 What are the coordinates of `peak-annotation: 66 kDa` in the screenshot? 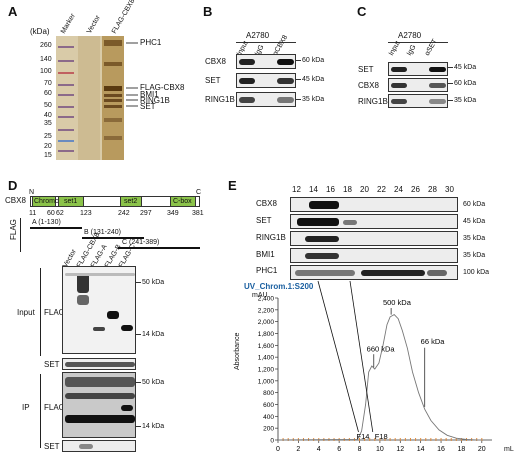 It's located at (433, 341).